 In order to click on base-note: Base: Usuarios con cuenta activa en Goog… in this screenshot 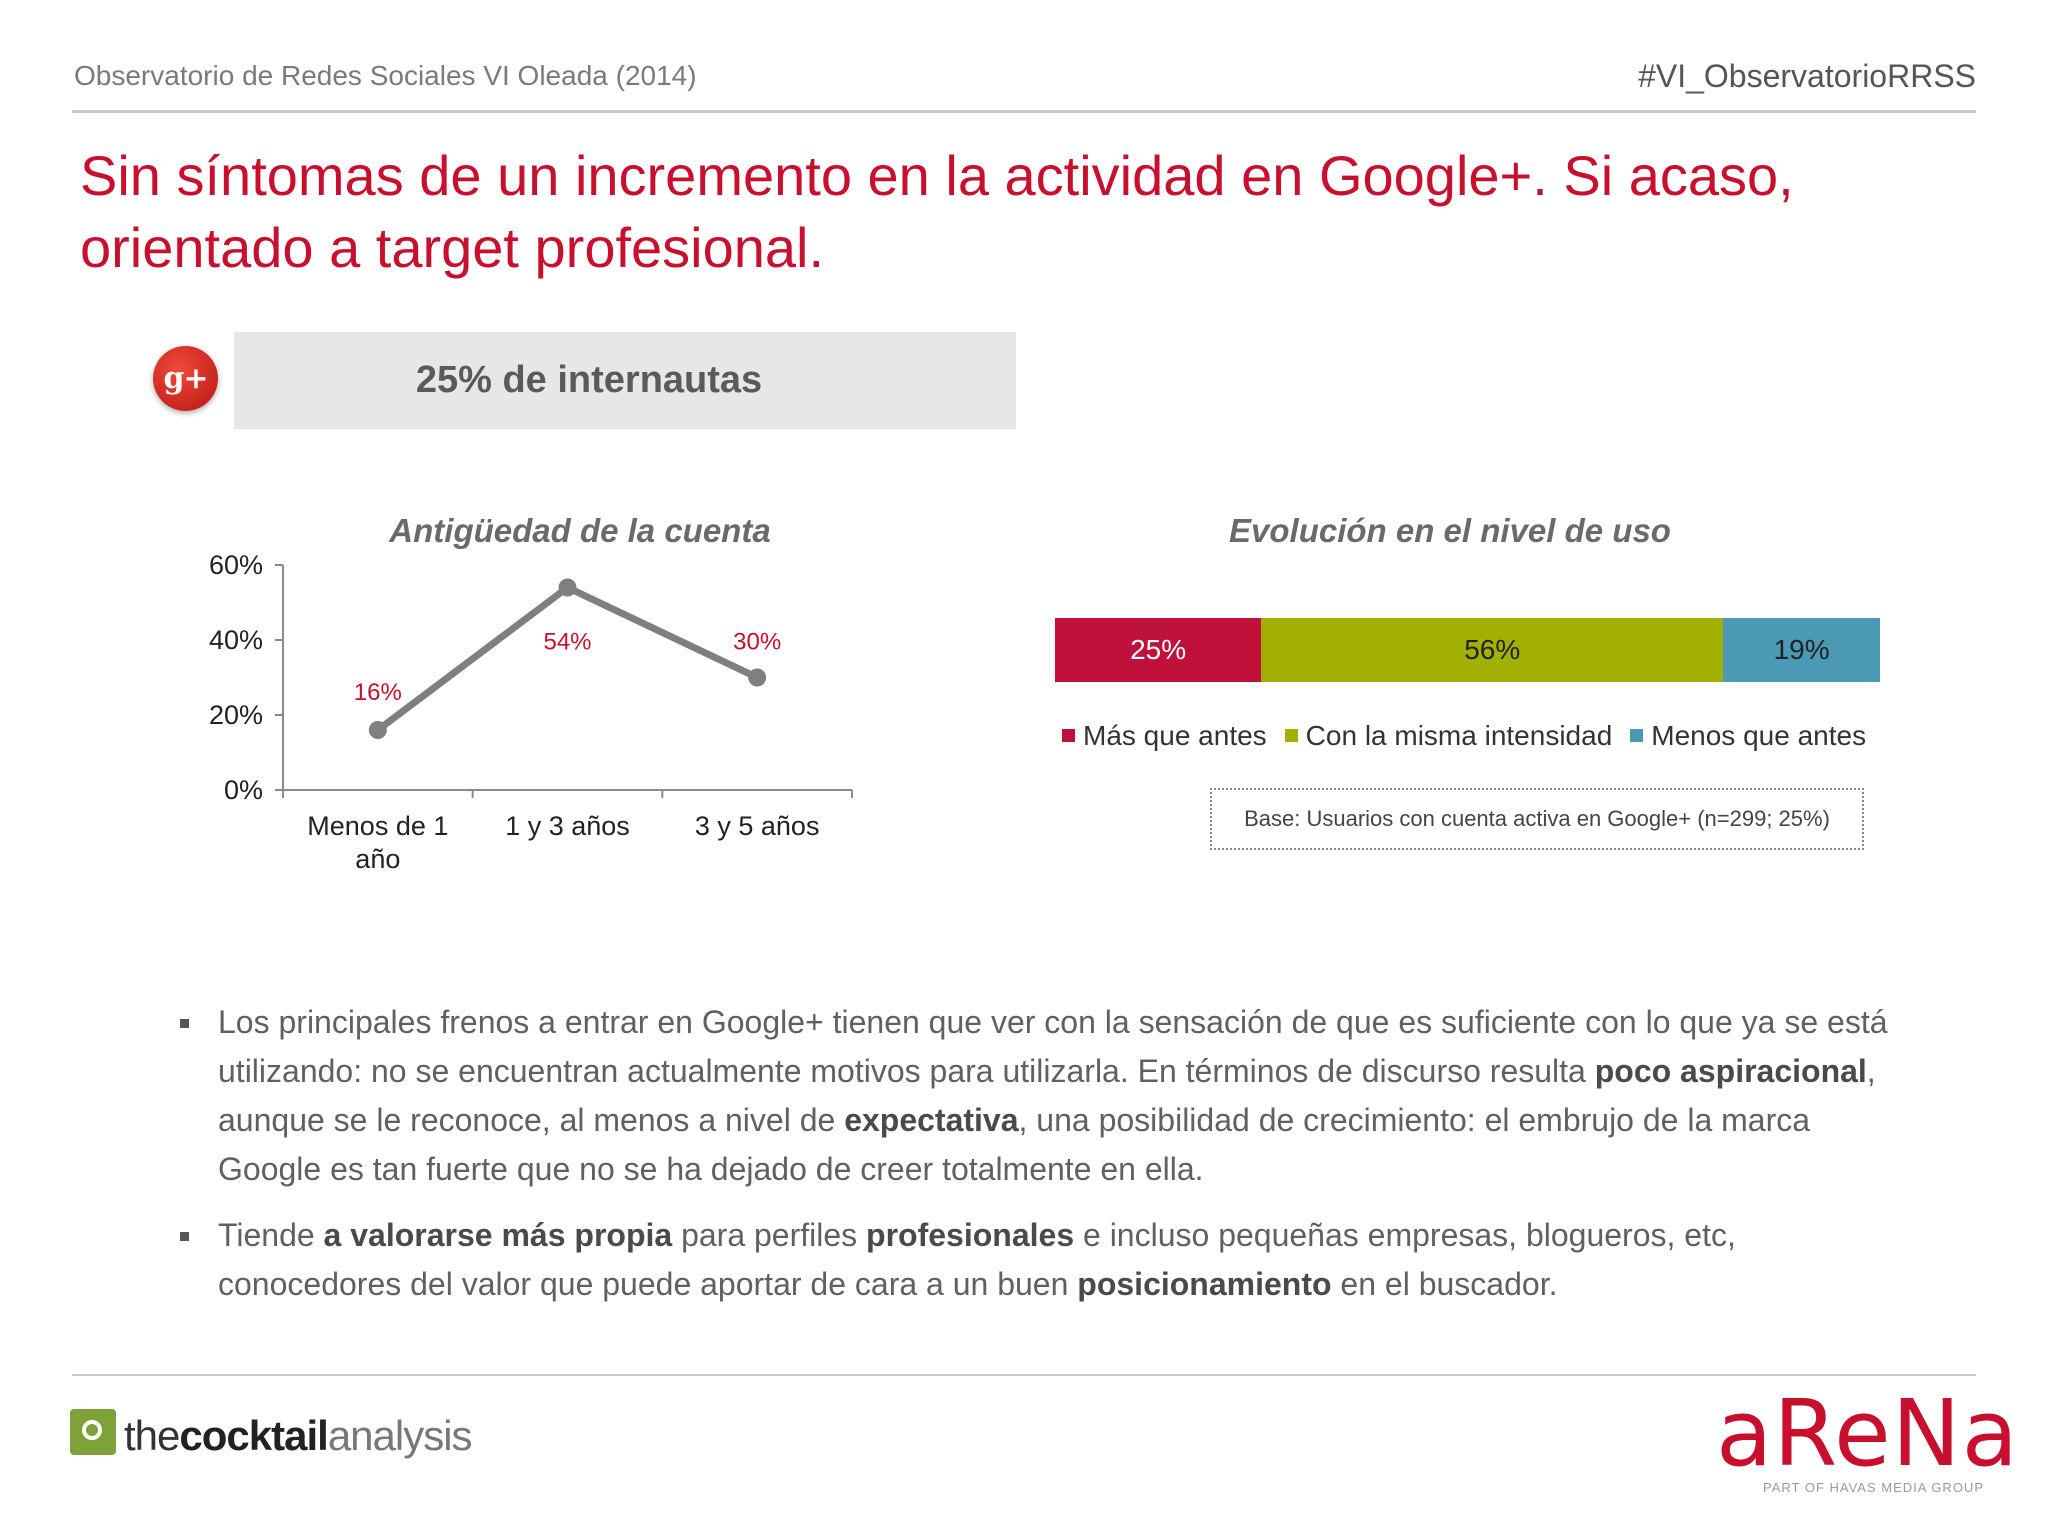, I will do `click(1537, 819)`.